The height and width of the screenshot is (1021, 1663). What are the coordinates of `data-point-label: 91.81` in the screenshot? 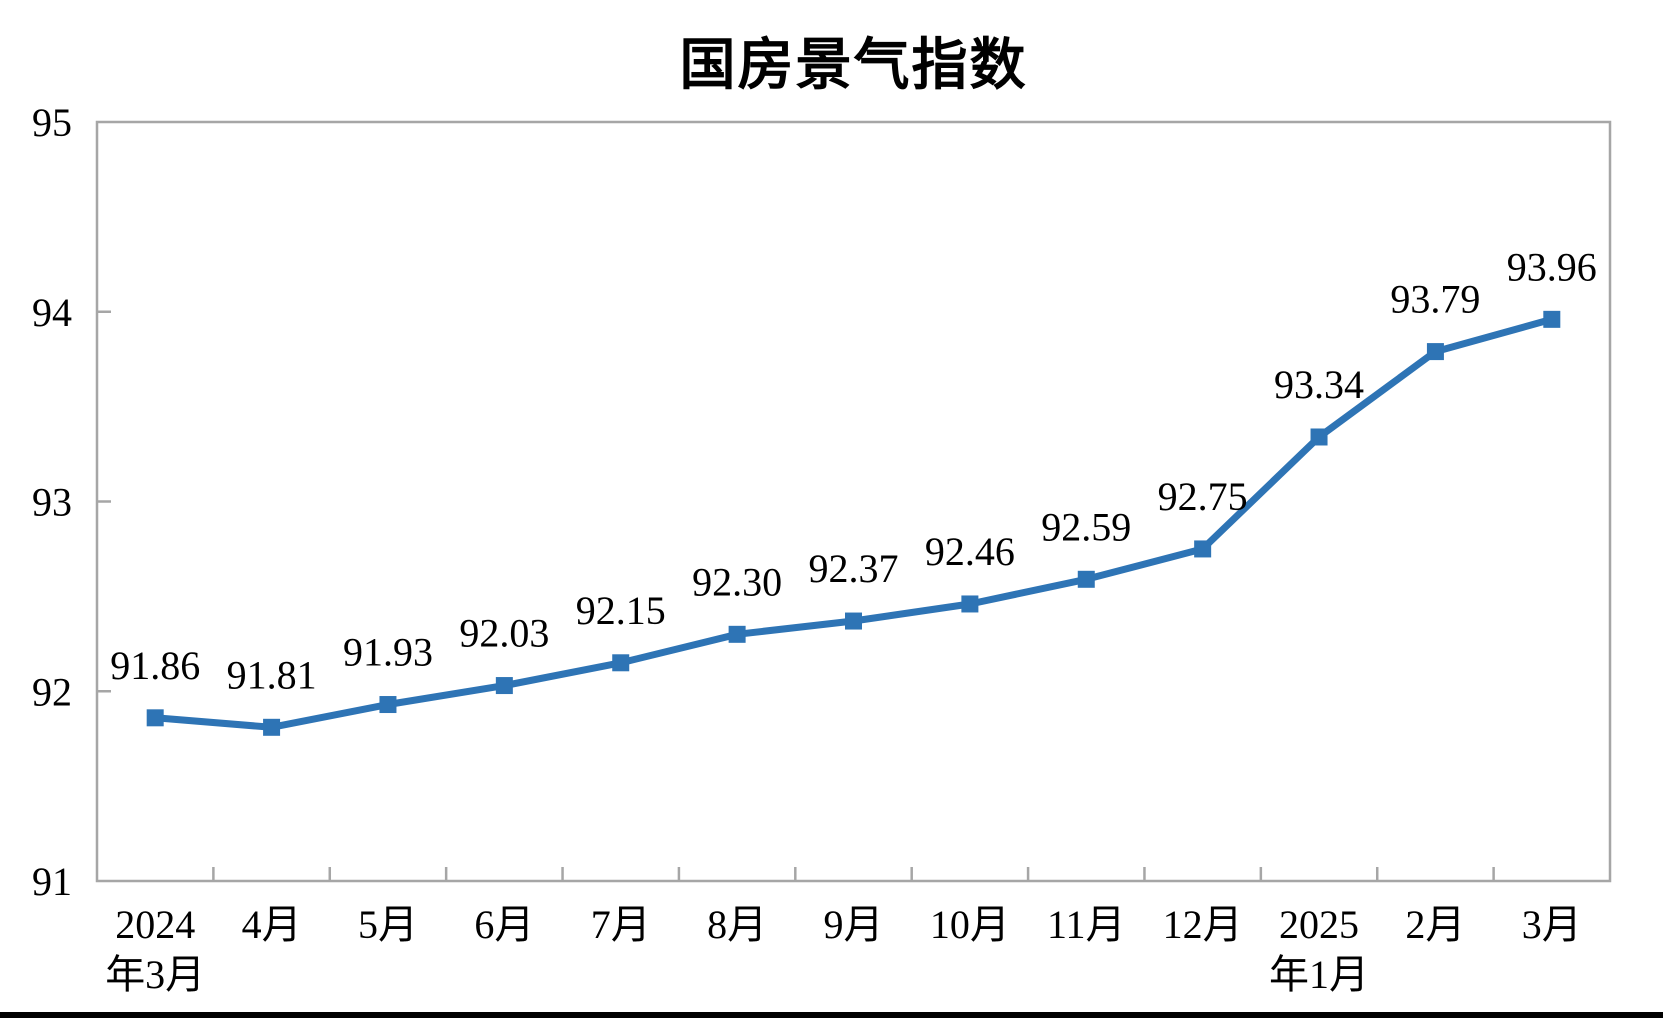 It's located at (272, 674).